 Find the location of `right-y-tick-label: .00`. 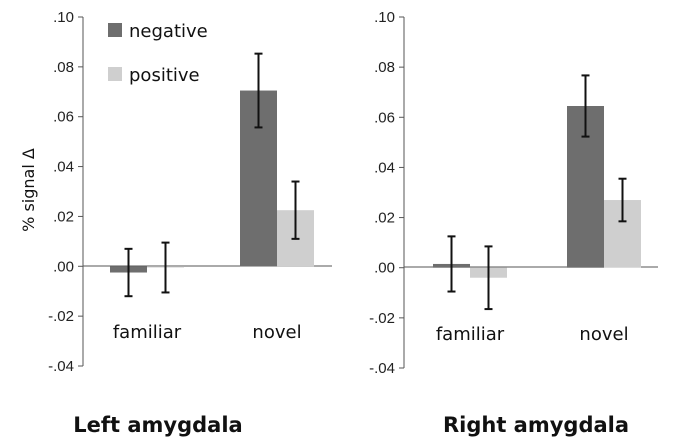

right-y-tick-label: .00 is located at coordinates (384, 268).